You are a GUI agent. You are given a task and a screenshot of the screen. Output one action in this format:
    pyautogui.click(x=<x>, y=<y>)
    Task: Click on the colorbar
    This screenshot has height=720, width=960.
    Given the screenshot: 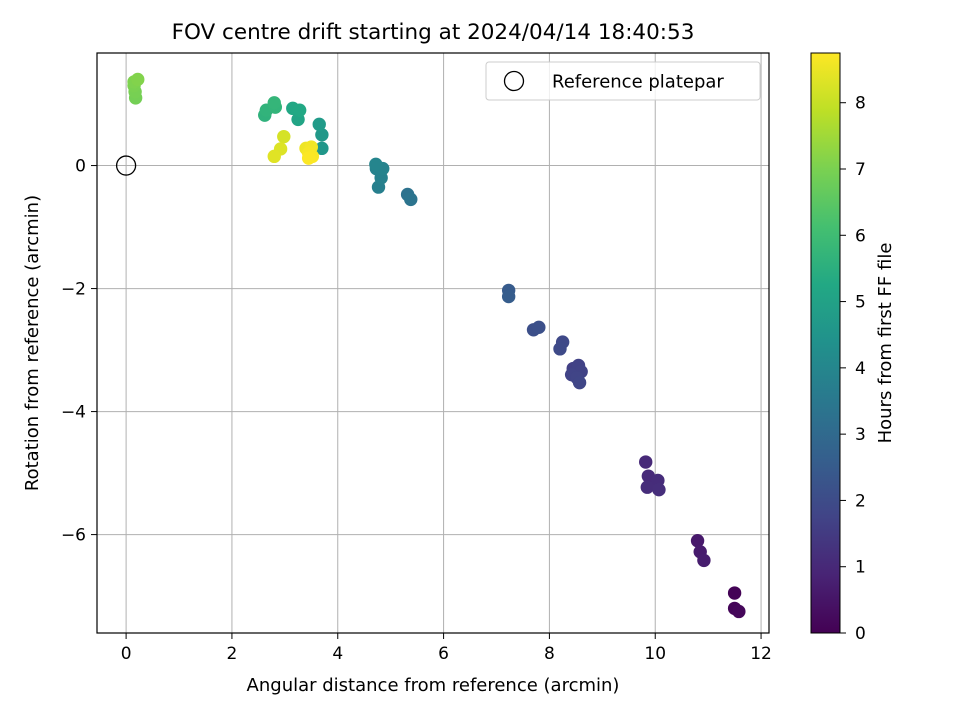 What is the action you would take?
    pyautogui.click(x=825, y=343)
    